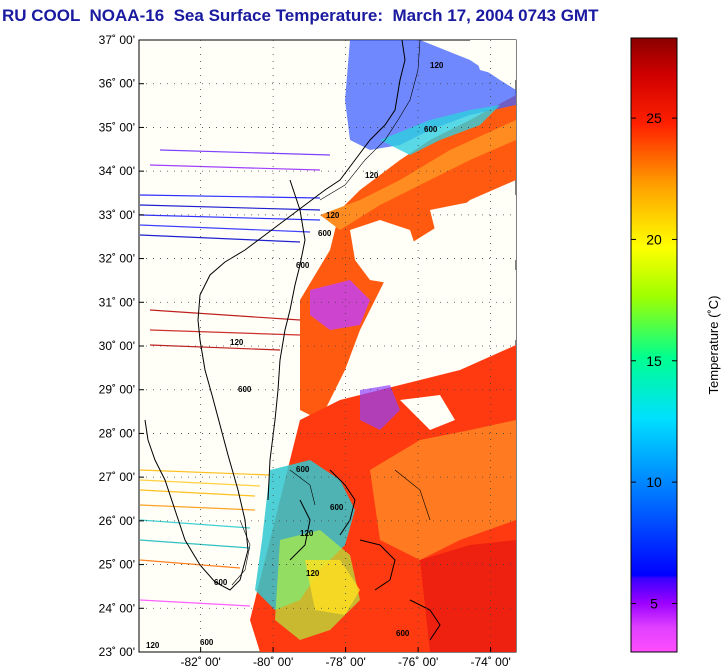 The image size is (728, 672). I want to click on colorbar-tick-label: 5, so click(654, 603).